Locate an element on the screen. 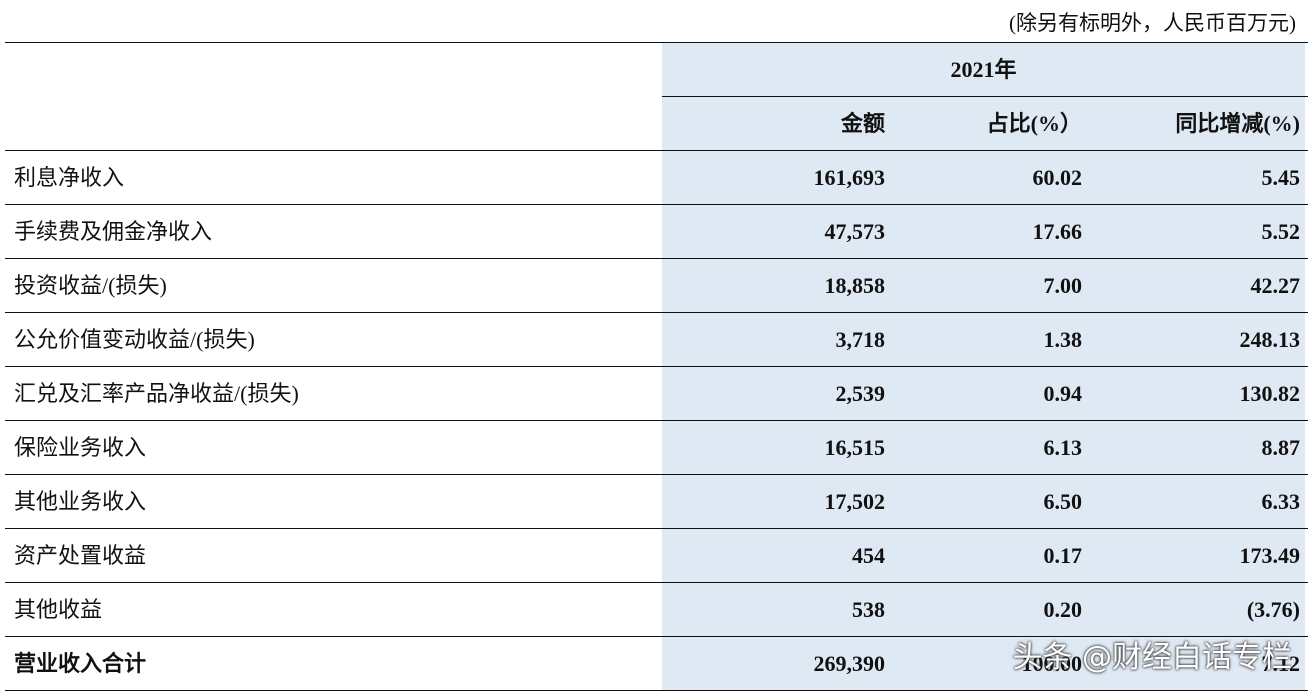  cell-value: 60.02 is located at coordinates (1057, 177).